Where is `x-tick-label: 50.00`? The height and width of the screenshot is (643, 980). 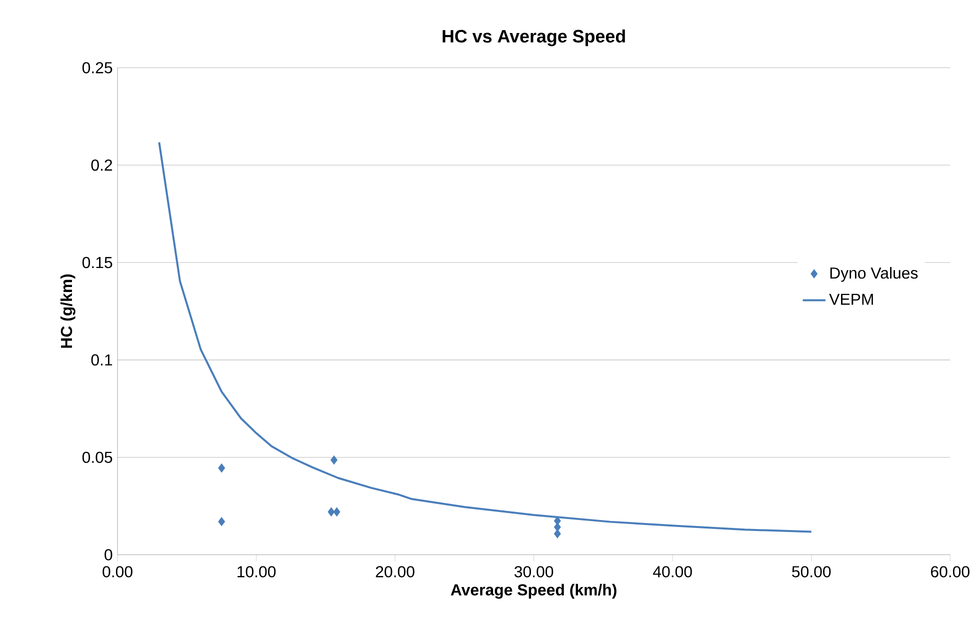 x-tick-label: 50.00 is located at coordinates (811, 572).